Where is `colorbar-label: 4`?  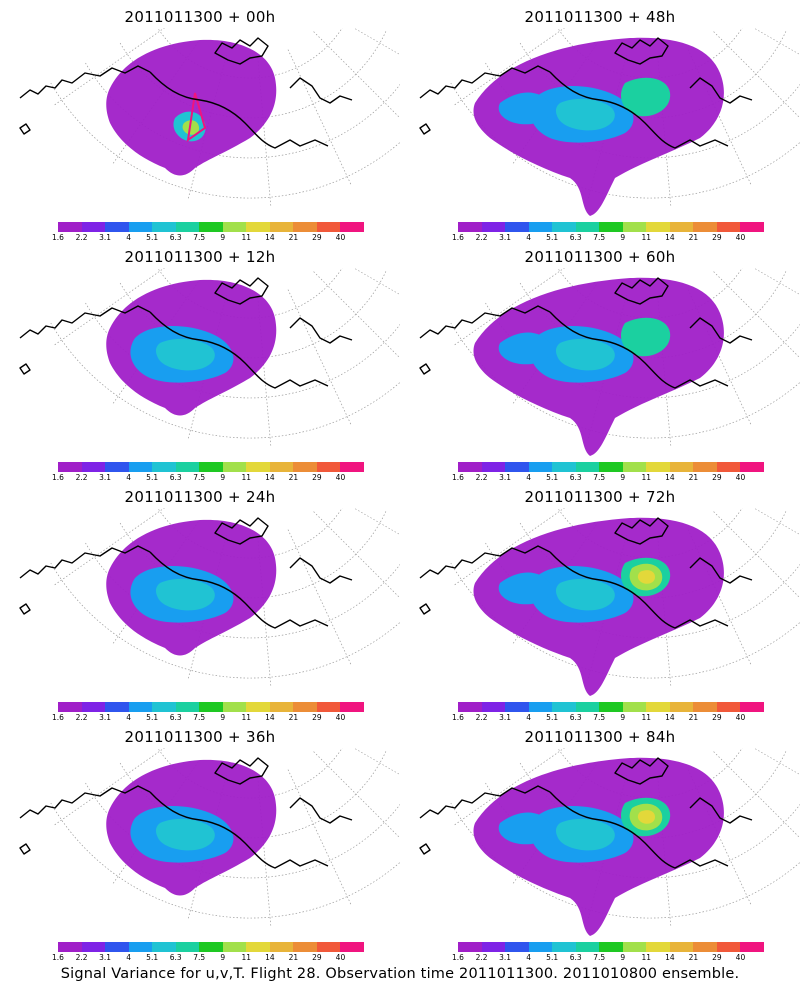
colorbar-label: 4 is located at coordinates (128, 477).